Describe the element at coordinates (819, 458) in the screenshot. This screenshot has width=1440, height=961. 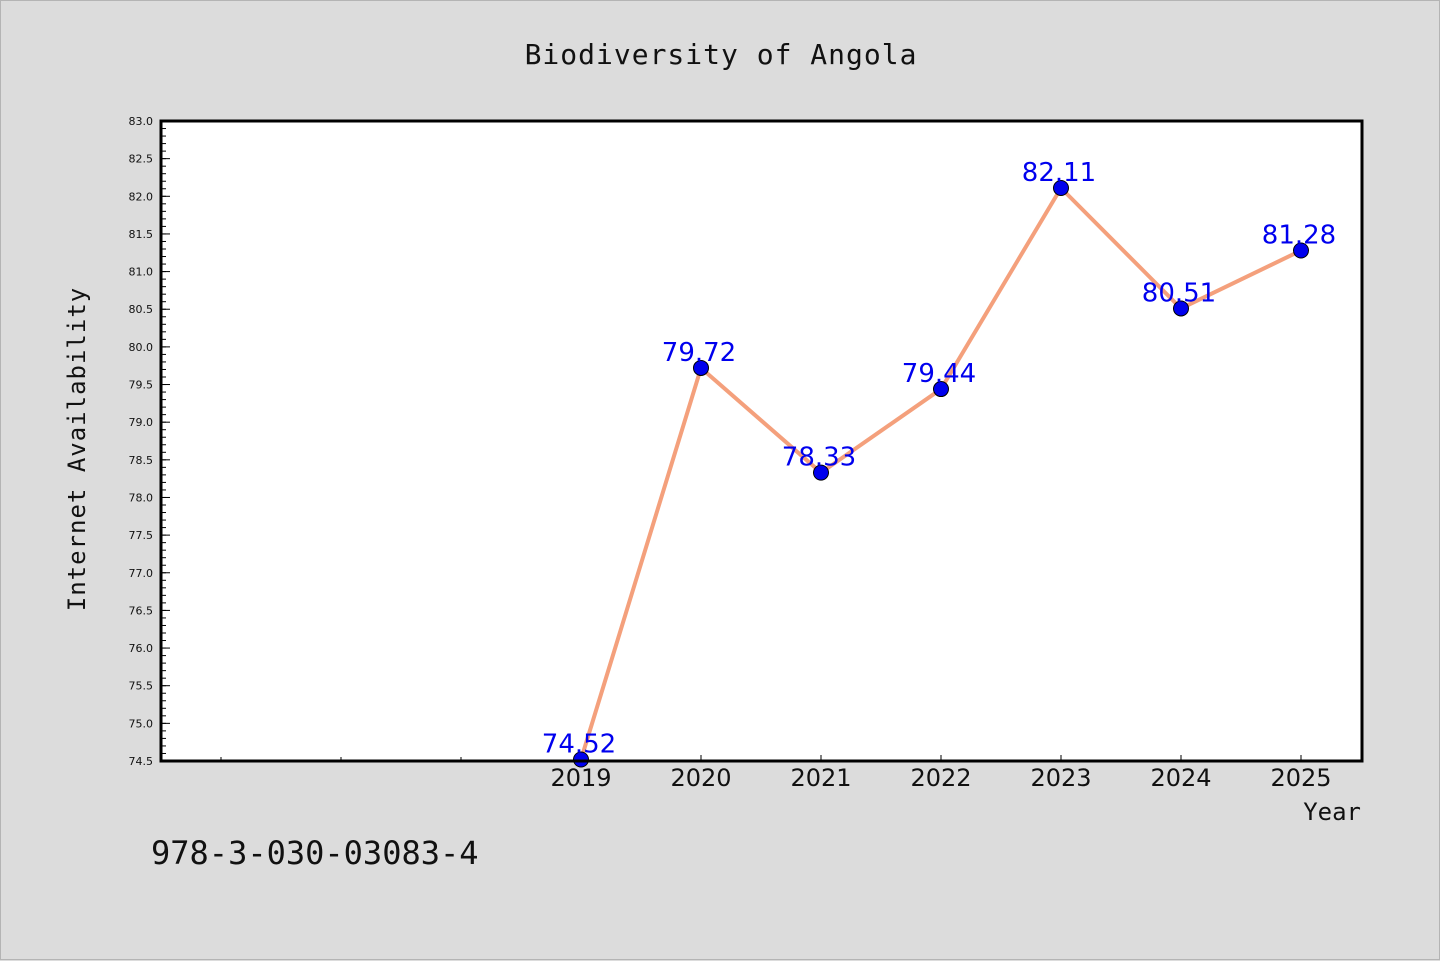
I see `data-label: 78.33` at that location.